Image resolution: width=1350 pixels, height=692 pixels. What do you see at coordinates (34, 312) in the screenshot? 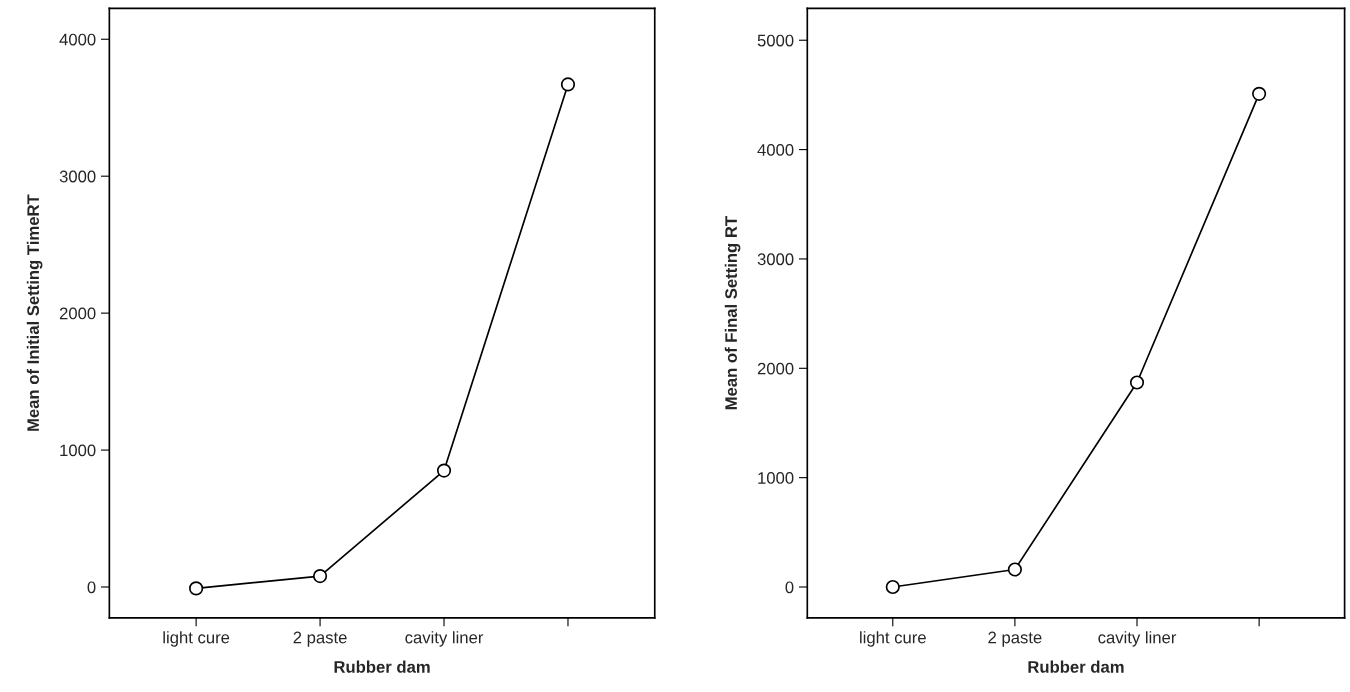
I see `y-axis-title: Mean of Initial Setting TimeRT` at bounding box center [34, 312].